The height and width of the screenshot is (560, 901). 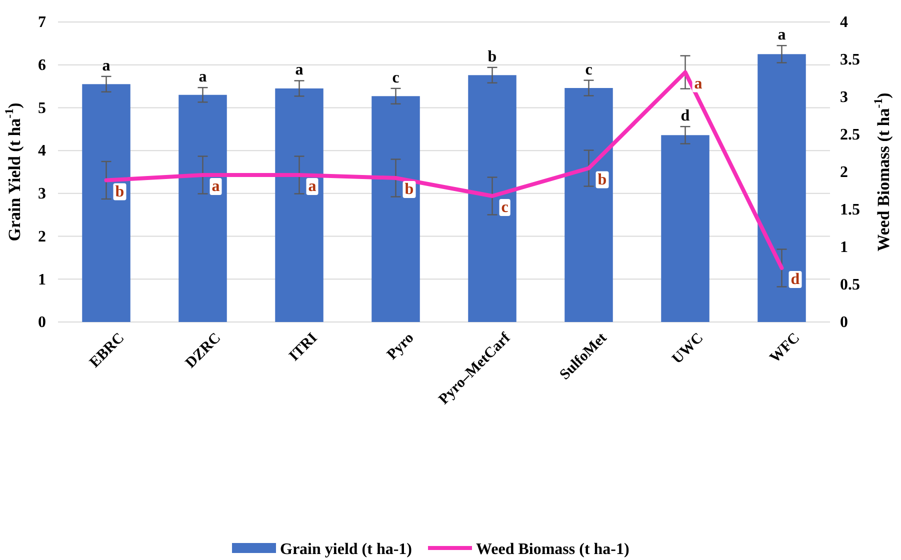 What do you see at coordinates (844, 323) in the screenshot?
I see `y2-tick-label: 0` at bounding box center [844, 323].